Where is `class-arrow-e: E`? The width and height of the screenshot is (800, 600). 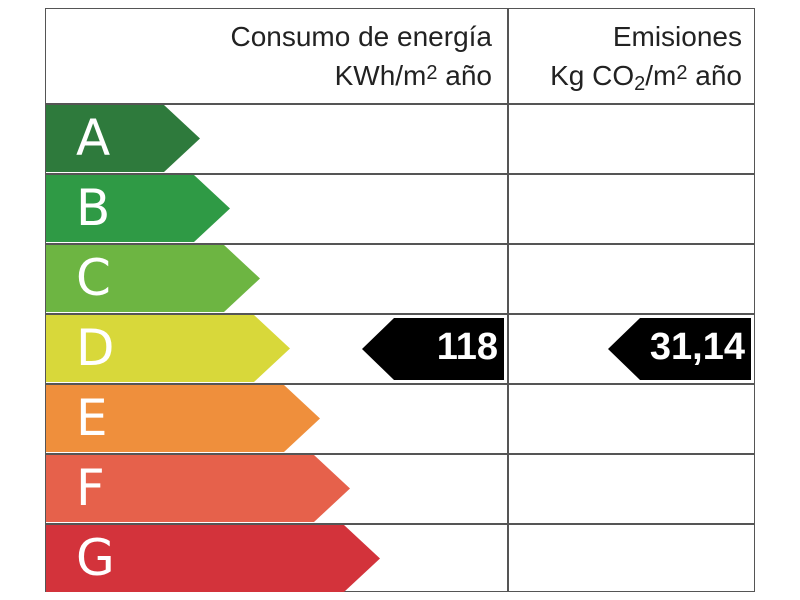
class-arrow-e: E is located at coordinates (183, 418).